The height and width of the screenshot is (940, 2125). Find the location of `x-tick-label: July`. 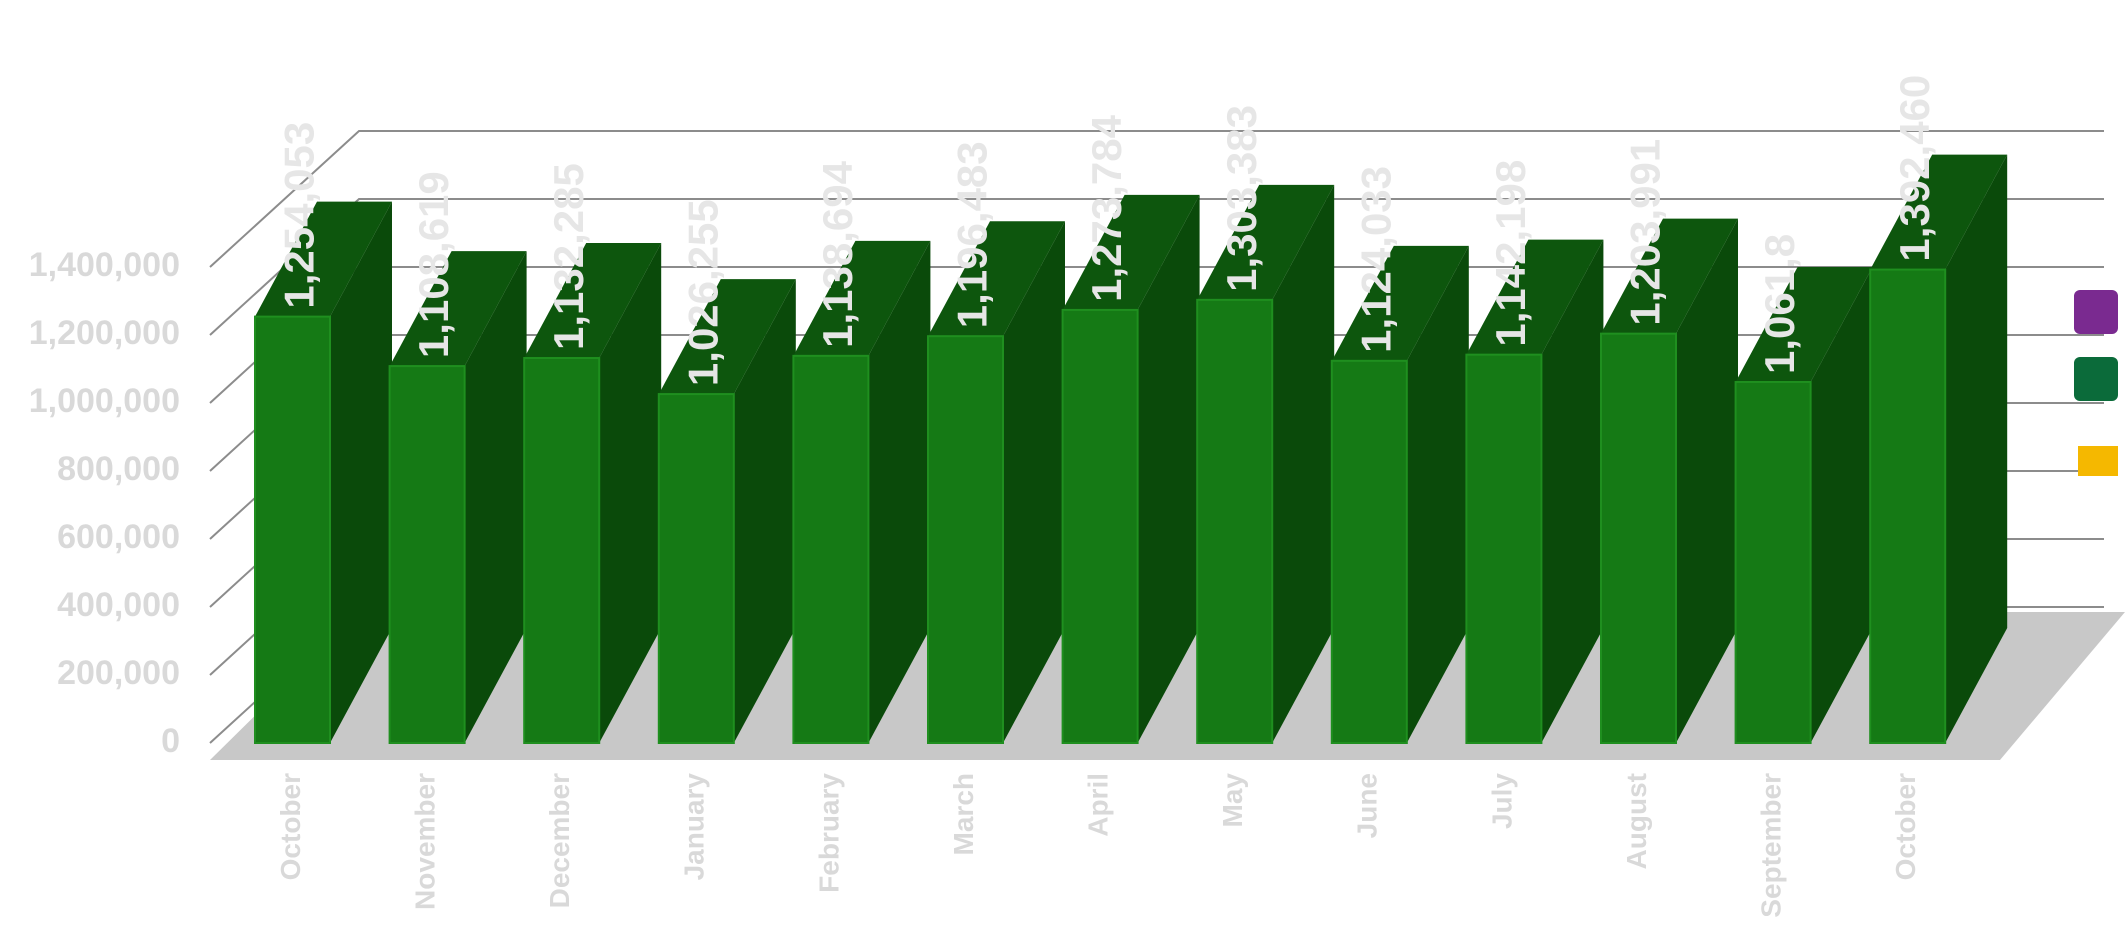

x-tick-label: July is located at coordinates (1501, 801).